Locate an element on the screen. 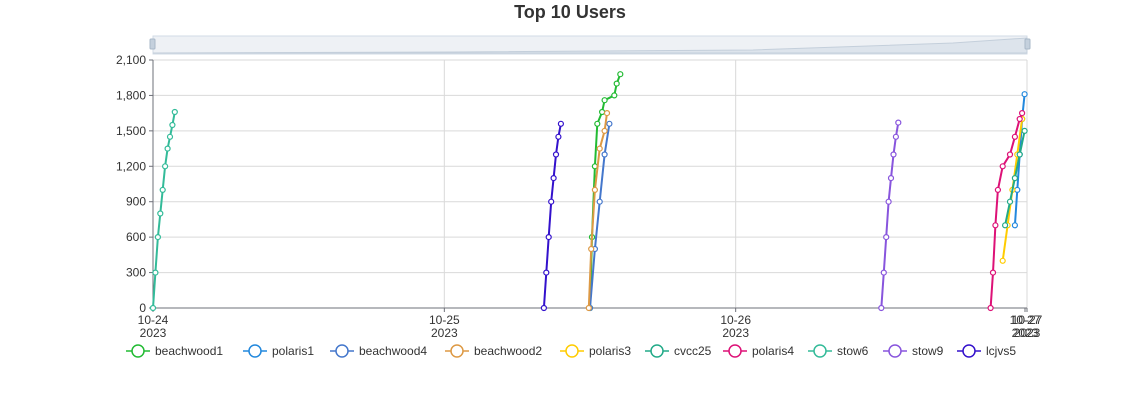 Image resolution: width=1140 pixels, height=400 pixels. legend-label: lcjvs5 is located at coordinates (1001, 351).